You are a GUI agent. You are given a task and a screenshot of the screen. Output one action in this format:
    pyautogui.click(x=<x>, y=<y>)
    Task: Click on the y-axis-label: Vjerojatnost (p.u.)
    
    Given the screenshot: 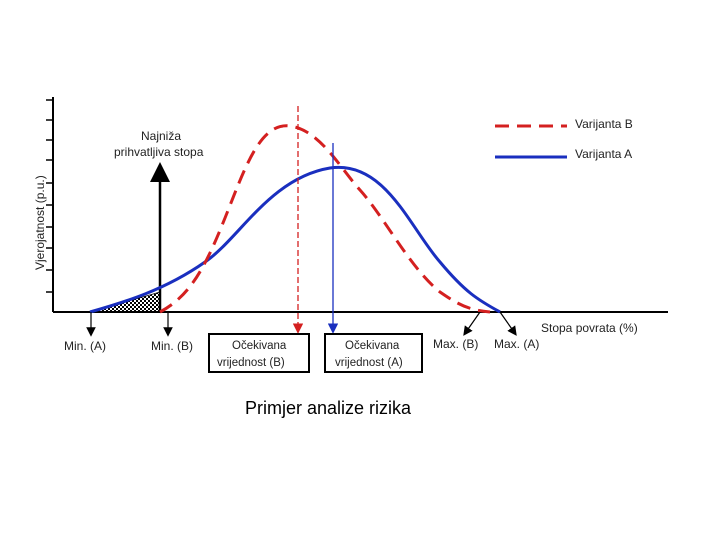 What is the action you would take?
    pyautogui.click(x=40, y=222)
    